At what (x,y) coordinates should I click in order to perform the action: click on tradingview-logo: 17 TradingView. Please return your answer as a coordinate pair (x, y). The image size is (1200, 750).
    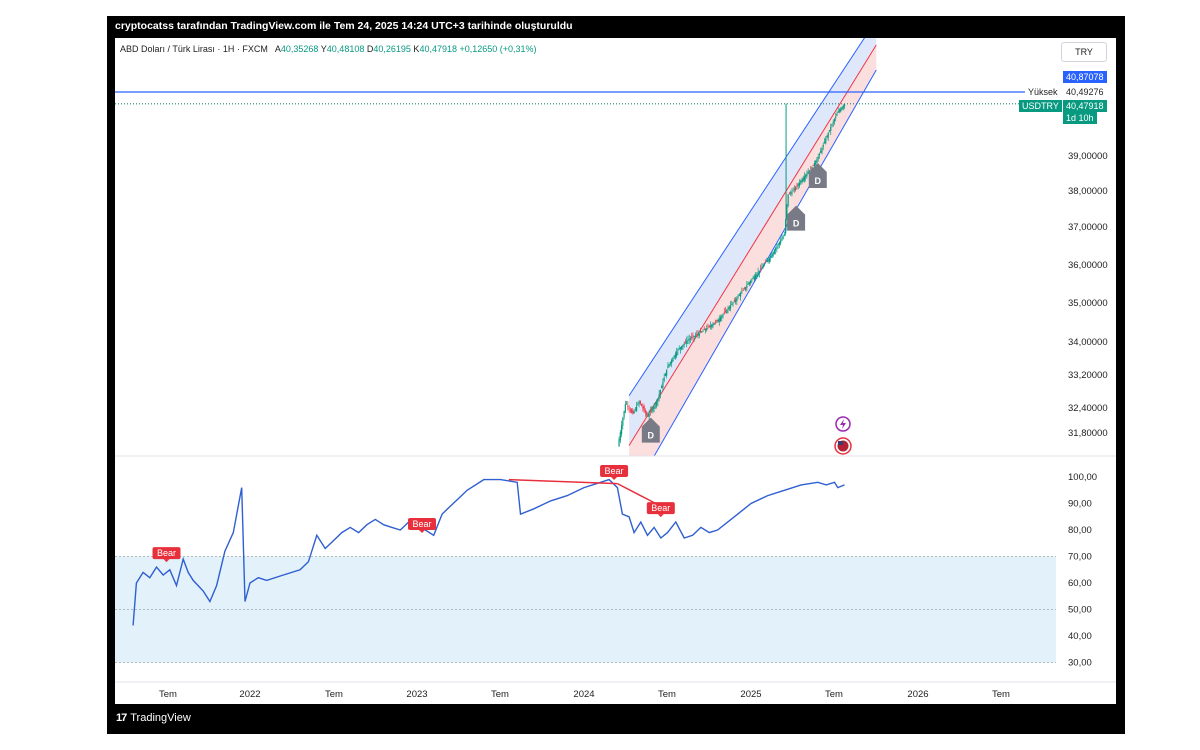
    Looking at the image, I should click on (153, 718).